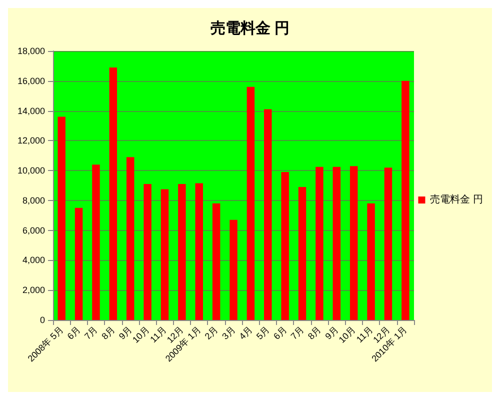  Describe the element at coordinates (263, 333) in the screenshot. I see `x-tick-label: 5月` at that location.